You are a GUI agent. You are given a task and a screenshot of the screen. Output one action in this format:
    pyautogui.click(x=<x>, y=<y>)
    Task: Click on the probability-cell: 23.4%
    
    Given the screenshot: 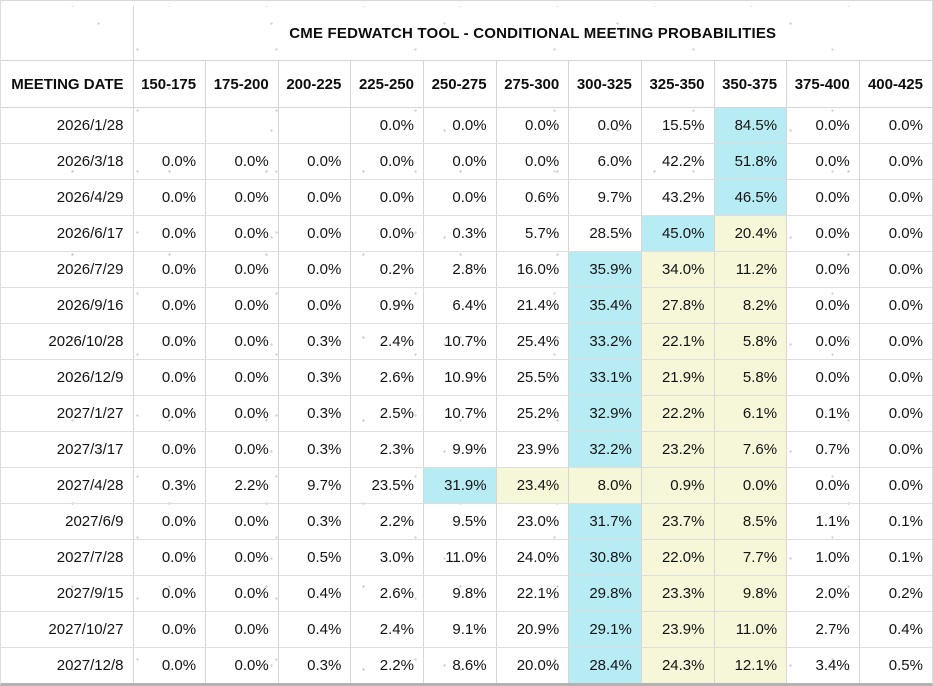 What is the action you would take?
    pyautogui.click(x=532, y=486)
    